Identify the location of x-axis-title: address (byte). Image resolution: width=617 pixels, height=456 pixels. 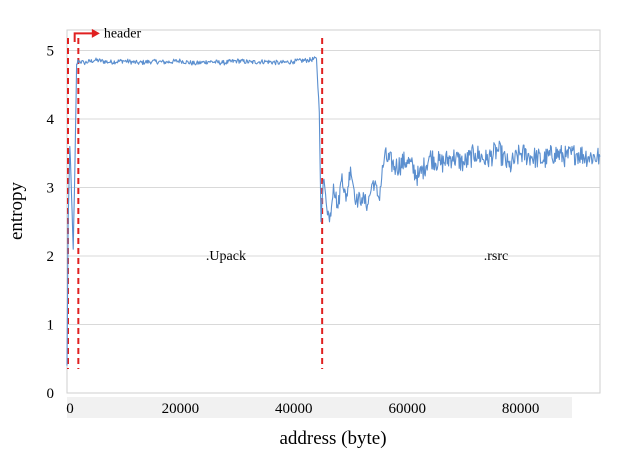
(332, 438).